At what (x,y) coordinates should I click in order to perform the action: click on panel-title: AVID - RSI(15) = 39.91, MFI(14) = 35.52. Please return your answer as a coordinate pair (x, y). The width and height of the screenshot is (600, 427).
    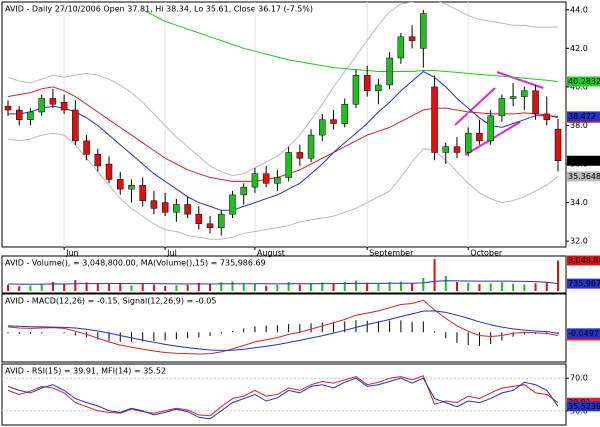
    Looking at the image, I should click on (85, 371).